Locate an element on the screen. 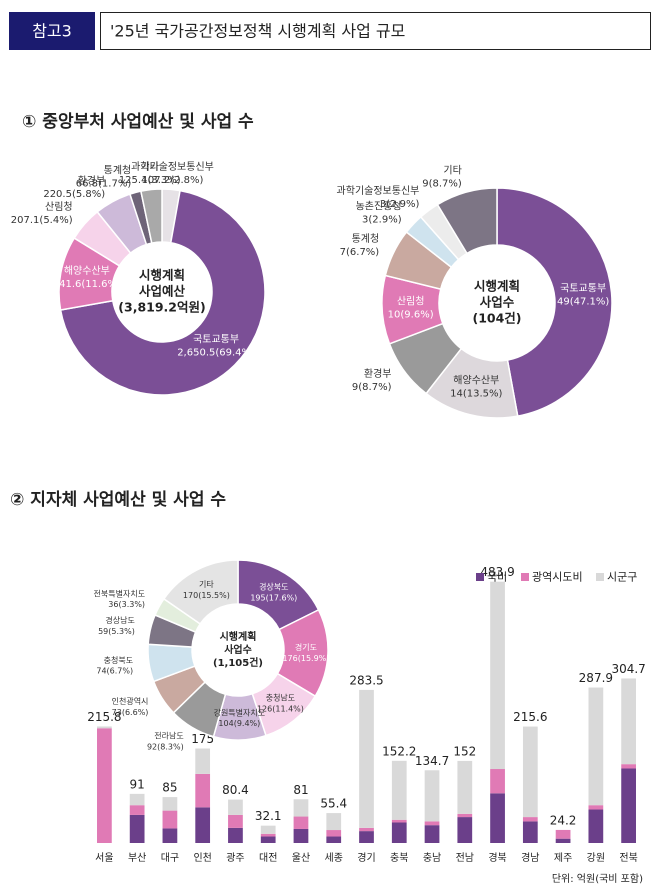 Image resolution: width=663 pixels, height=892 pixels. slice-value: 107.2(2.8%) is located at coordinates (173, 180).